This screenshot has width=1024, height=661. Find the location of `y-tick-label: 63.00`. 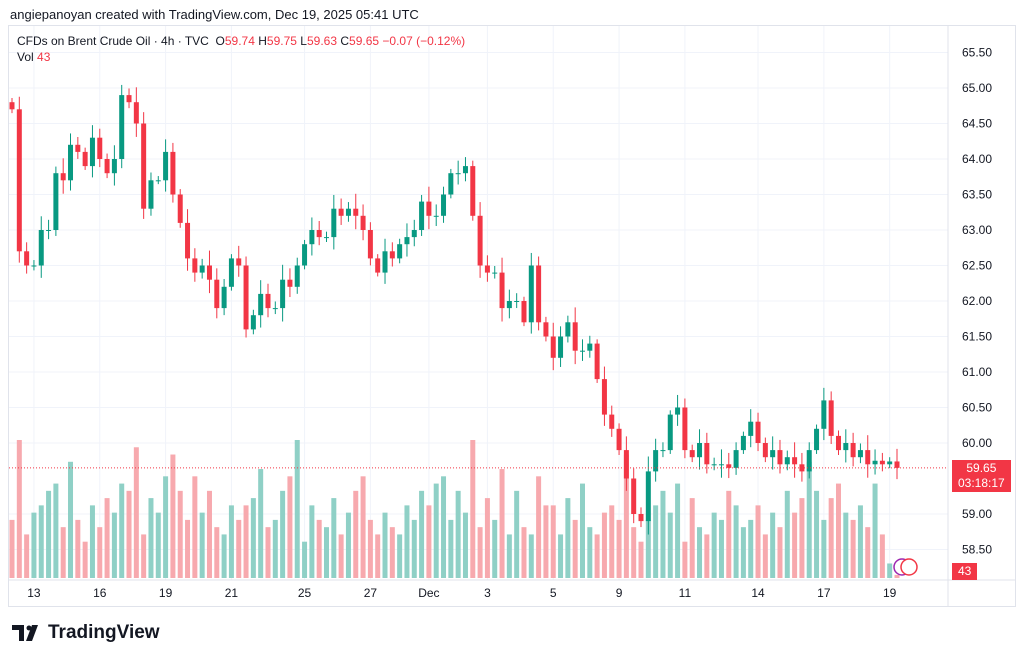

y-tick-label: 63.00 is located at coordinates (977, 230).